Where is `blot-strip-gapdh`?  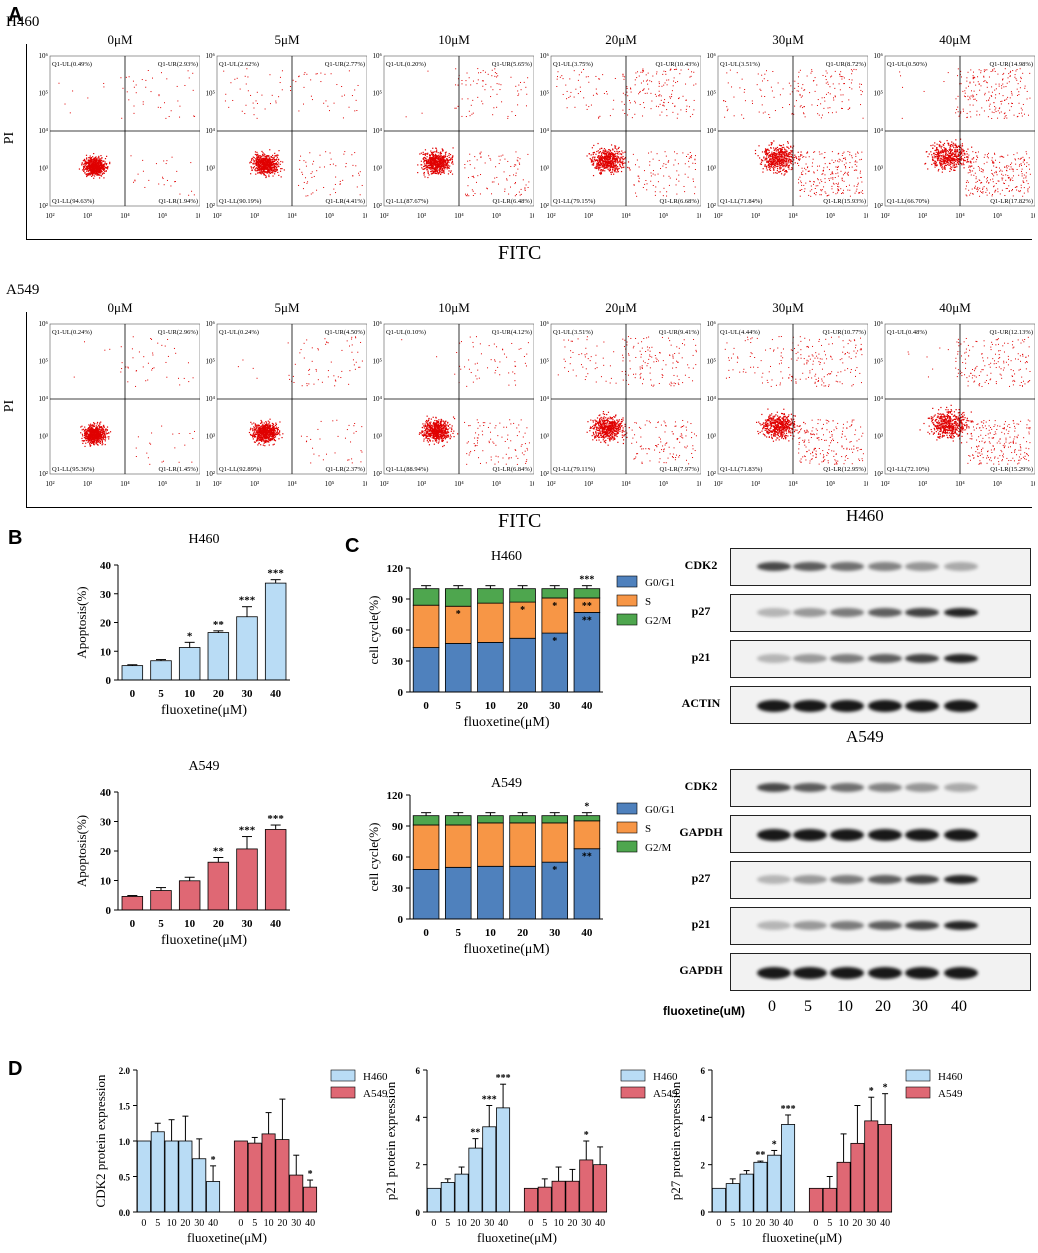
blot-strip-gapdh is located at coordinates (880, 972).